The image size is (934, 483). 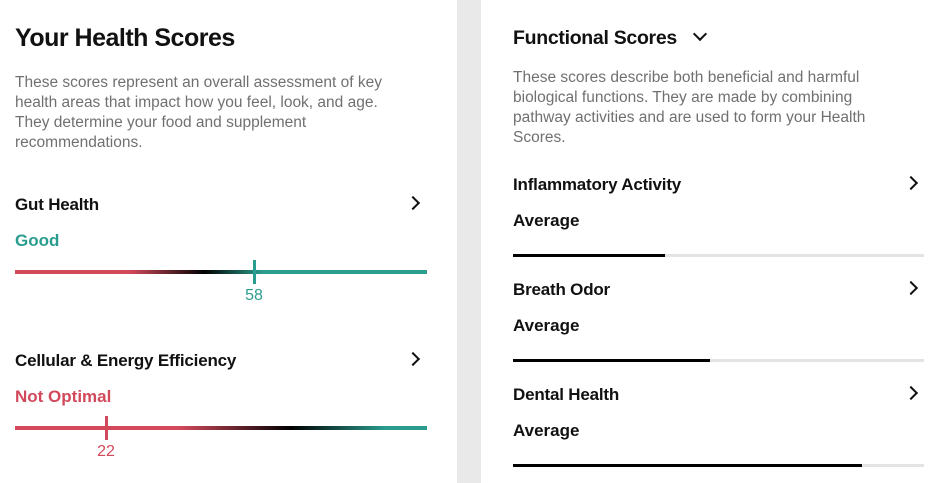 I want to click on score-title: Gut Health, so click(x=57, y=204).